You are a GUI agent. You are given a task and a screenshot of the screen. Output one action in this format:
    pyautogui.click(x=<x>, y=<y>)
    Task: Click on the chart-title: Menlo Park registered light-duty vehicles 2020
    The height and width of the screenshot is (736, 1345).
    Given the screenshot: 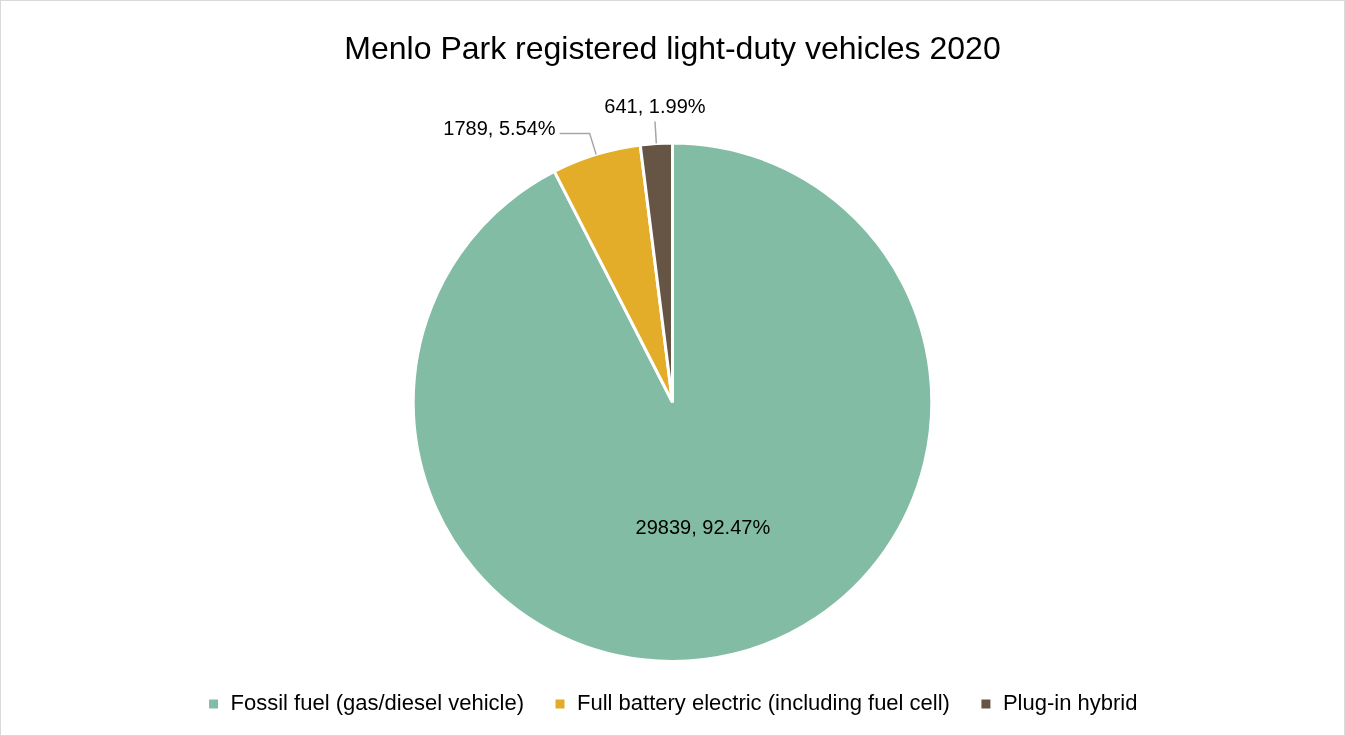 What is the action you would take?
    pyautogui.click(x=672, y=48)
    